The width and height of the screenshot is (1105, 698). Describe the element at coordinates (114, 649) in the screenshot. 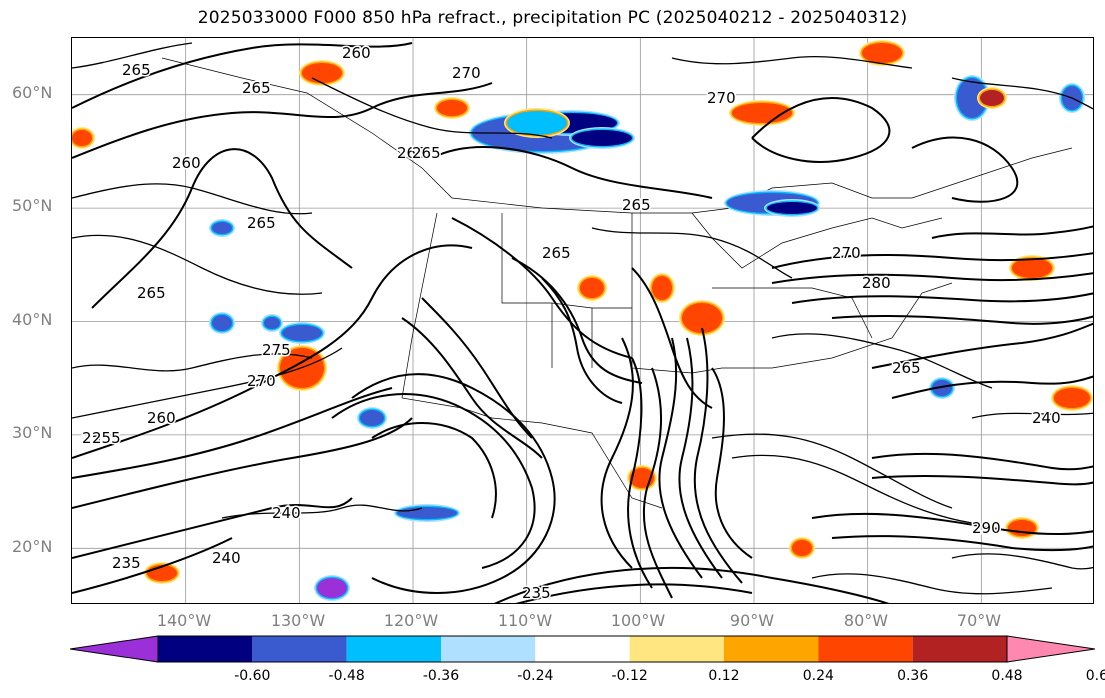

I see `colorbar-extend-low` at that location.